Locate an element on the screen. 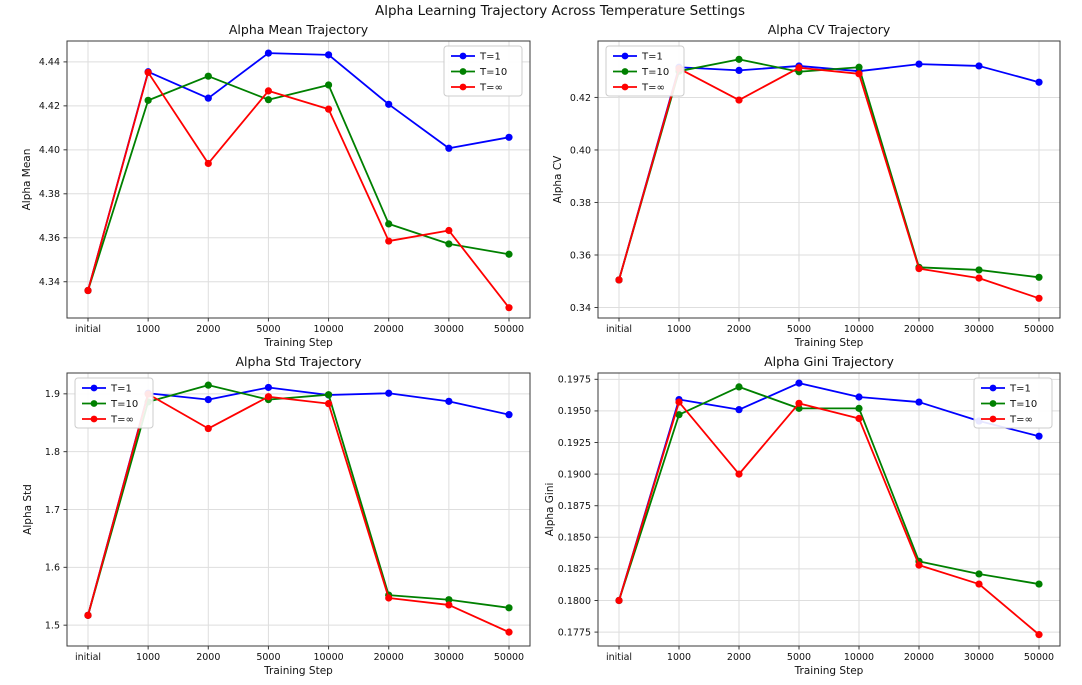 This screenshot has height=685, width=1082. y-tick-label: 0.1875 is located at coordinates (574, 506).